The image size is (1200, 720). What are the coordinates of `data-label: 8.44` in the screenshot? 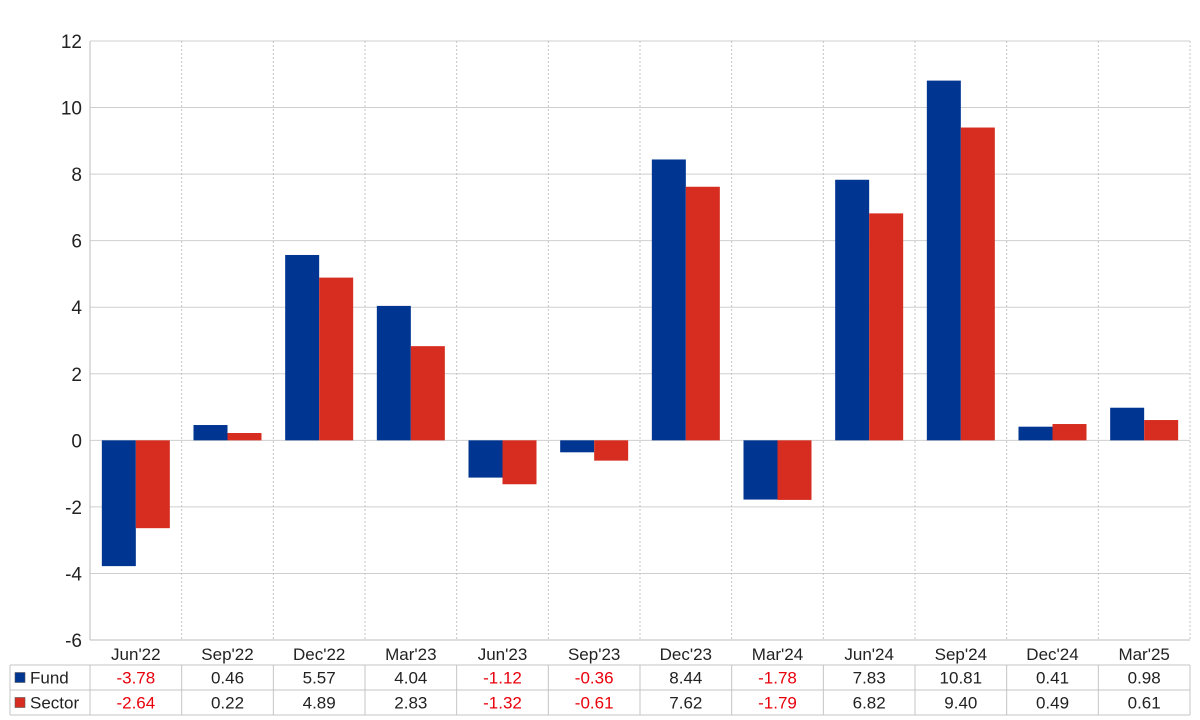 It's located at (685, 678).